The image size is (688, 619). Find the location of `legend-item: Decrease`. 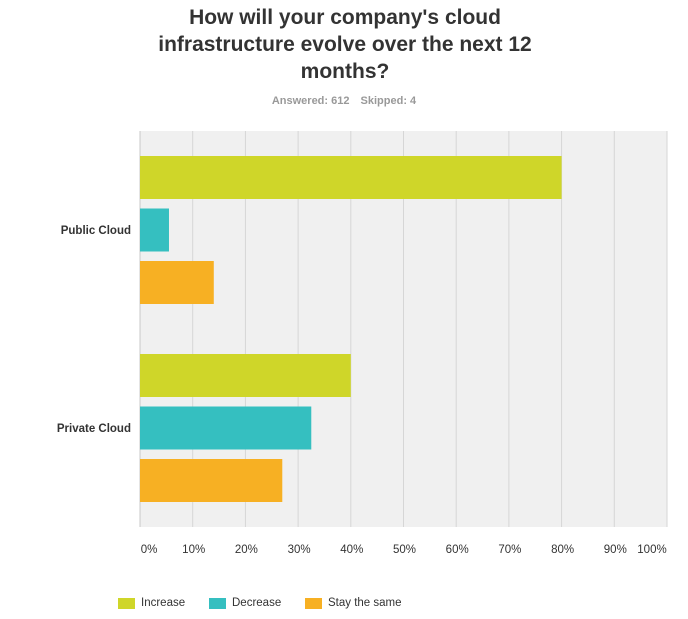

legend-item: Decrease is located at coordinates (245, 603).